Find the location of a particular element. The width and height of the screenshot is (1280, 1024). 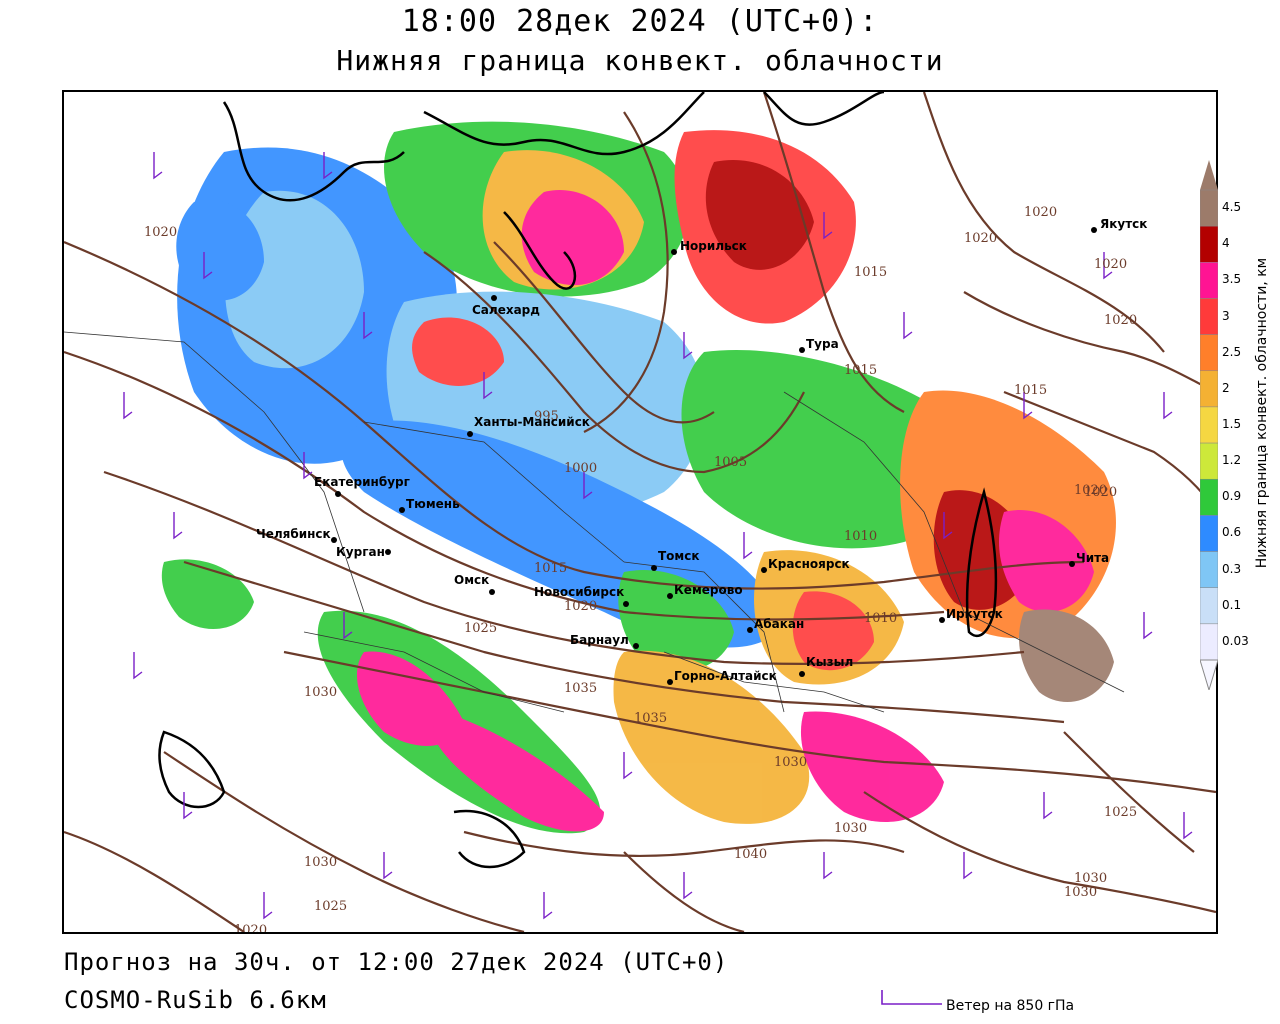

city-label: Салехард is located at coordinates (506, 310).